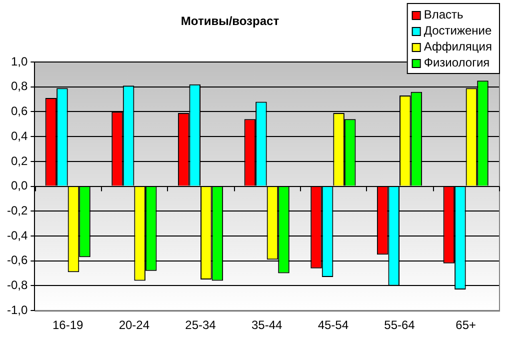  What do you see at coordinates (19, 111) in the screenshot?
I see `y-tick-label: 0,6` at bounding box center [19, 111].